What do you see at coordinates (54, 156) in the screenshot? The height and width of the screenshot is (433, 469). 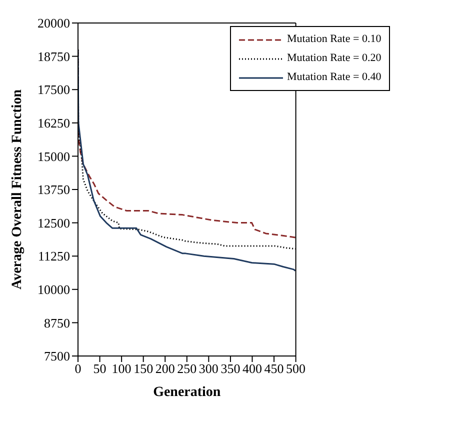 I see `y-tick-label: 15000` at bounding box center [54, 156].